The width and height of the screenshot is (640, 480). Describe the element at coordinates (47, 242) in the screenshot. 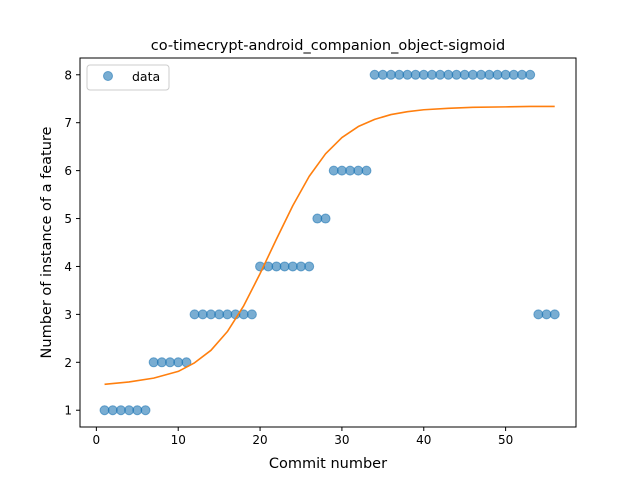

I see `y-axis-label: Number of instance of a feature` at that location.